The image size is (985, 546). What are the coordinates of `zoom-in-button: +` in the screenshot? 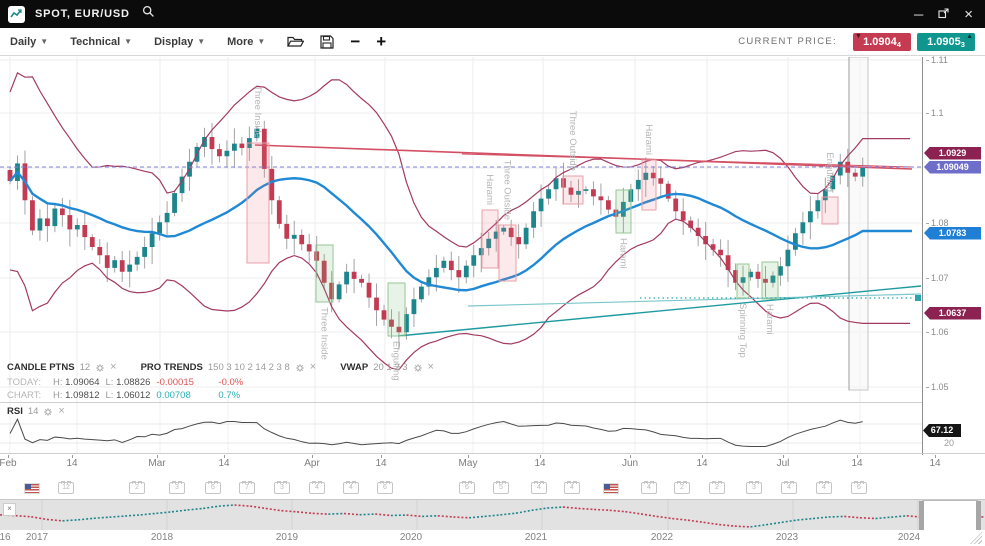 It's located at (381, 41).